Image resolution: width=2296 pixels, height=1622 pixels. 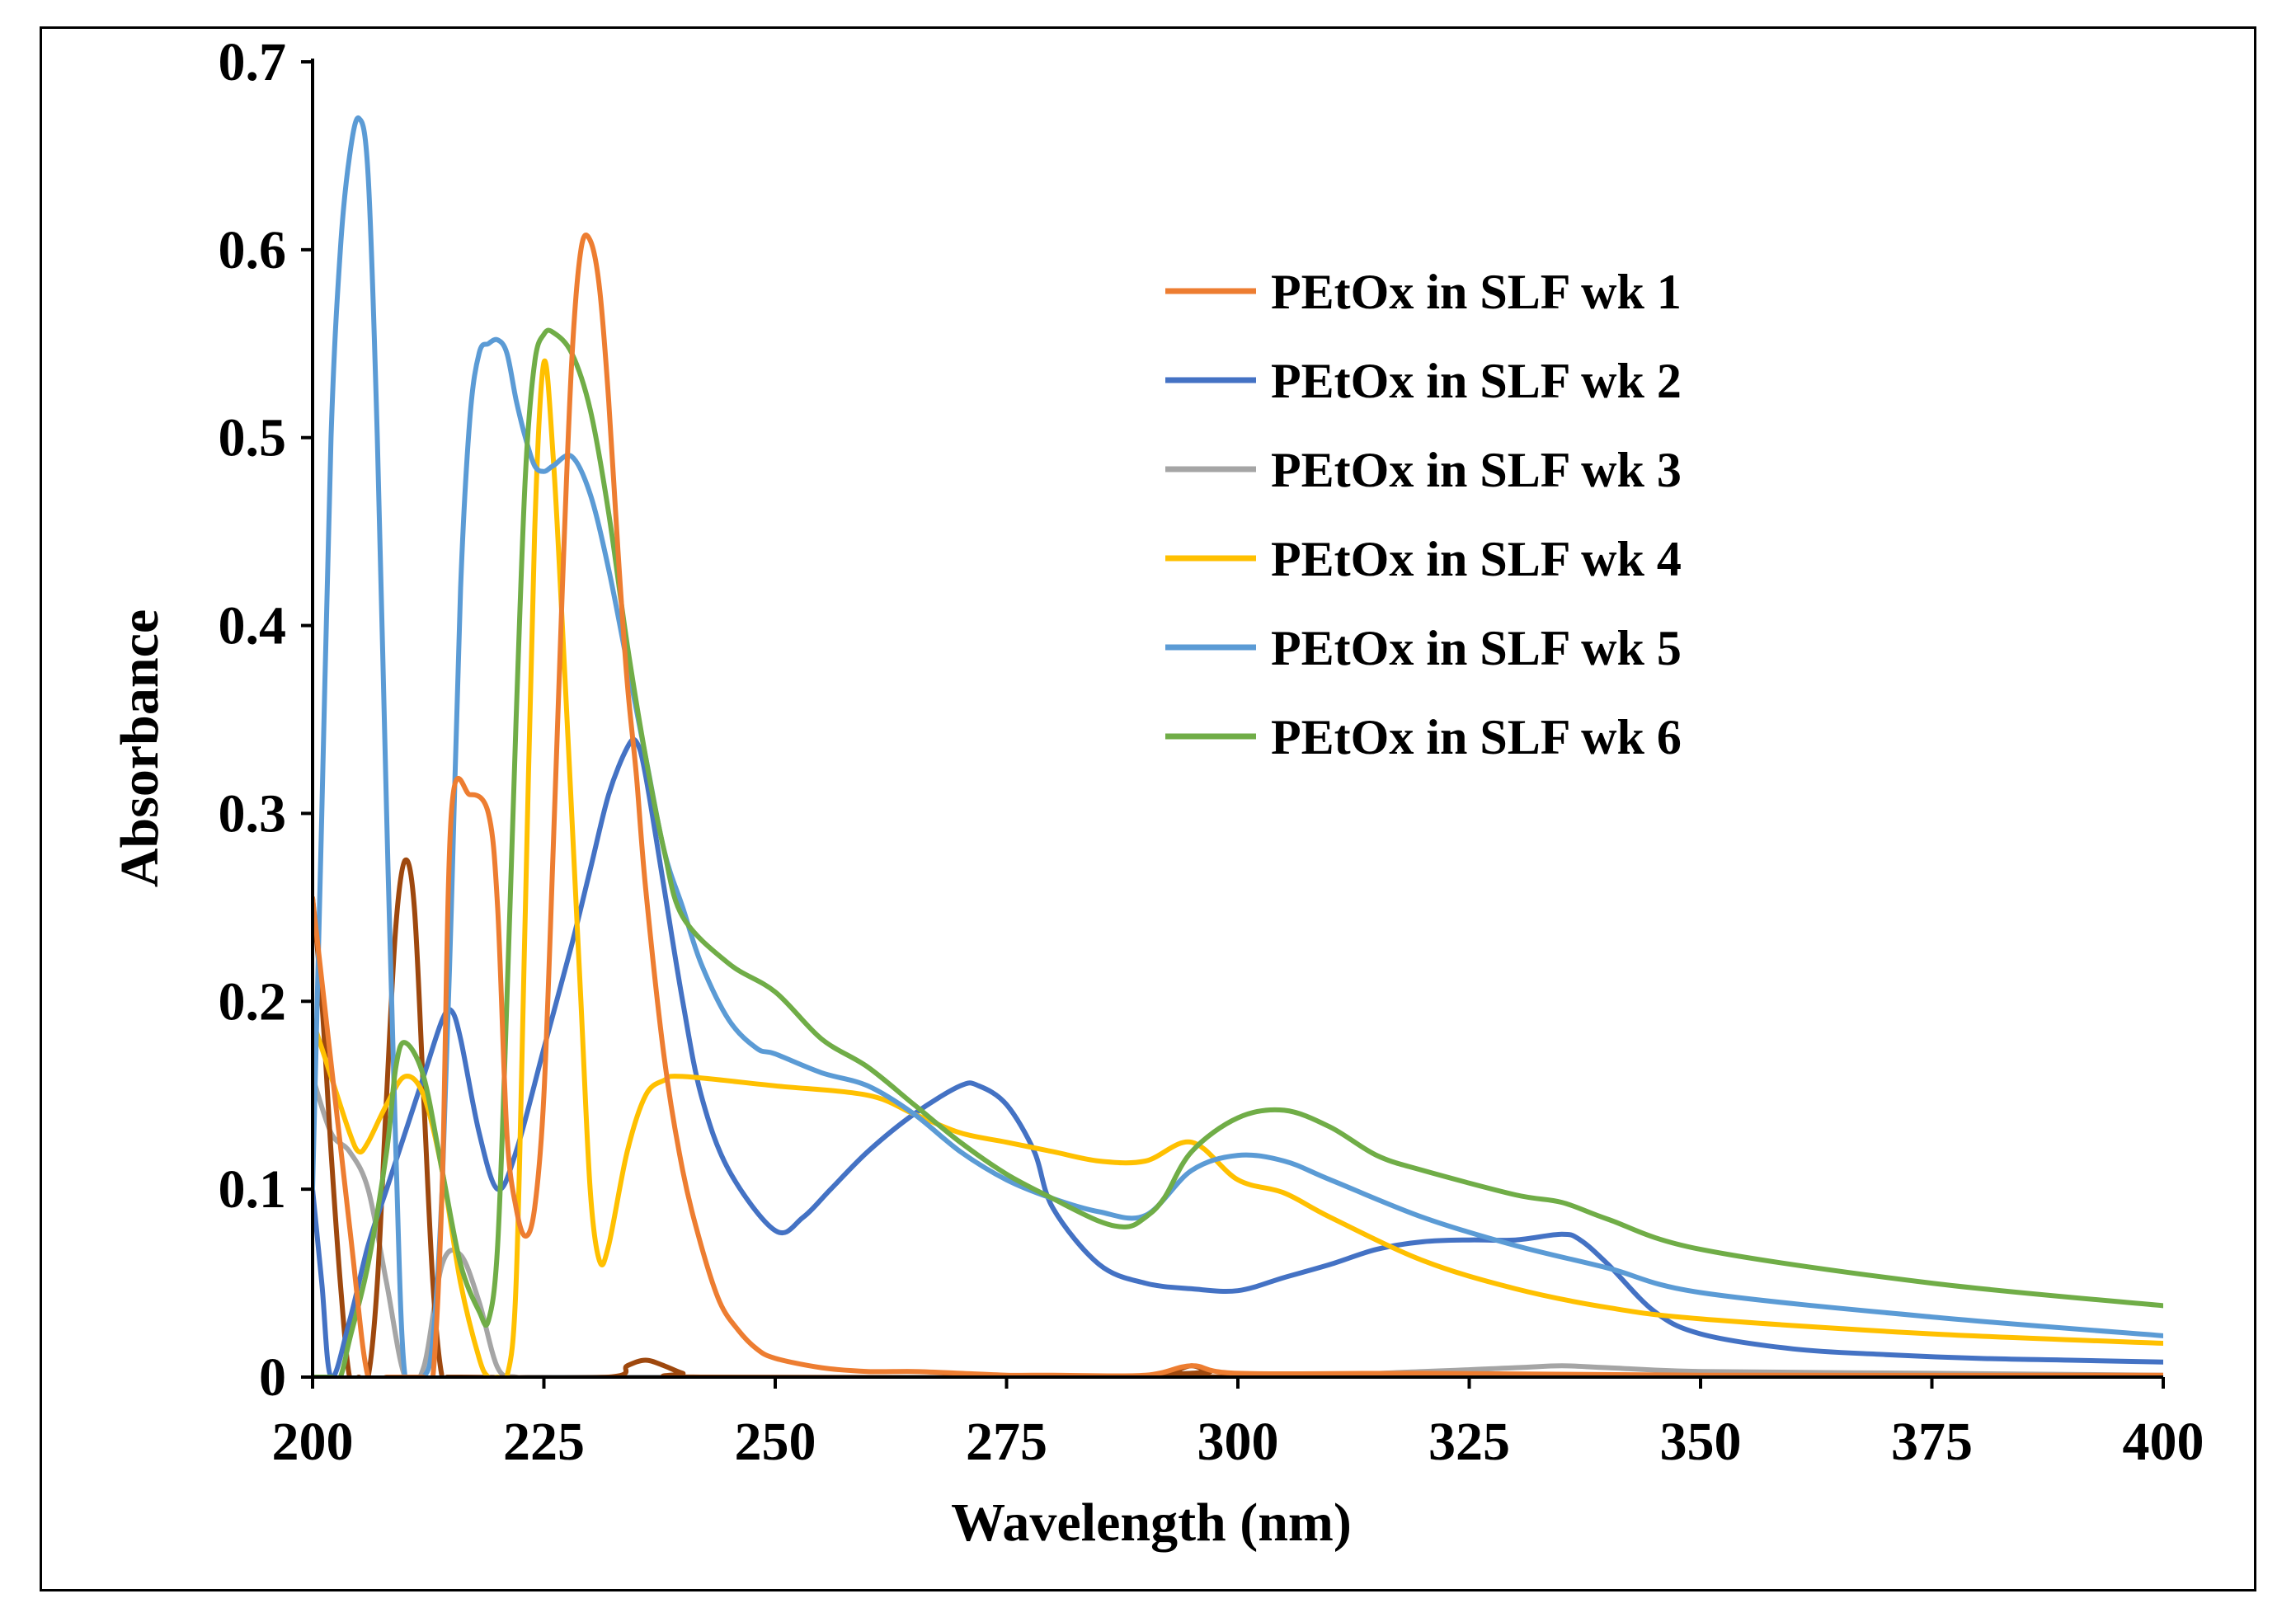 What do you see at coordinates (1151, 1523) in the screenshot?
I see `x-axis-title: Wavelength (nm)` at bounding box center [1151, 1523].